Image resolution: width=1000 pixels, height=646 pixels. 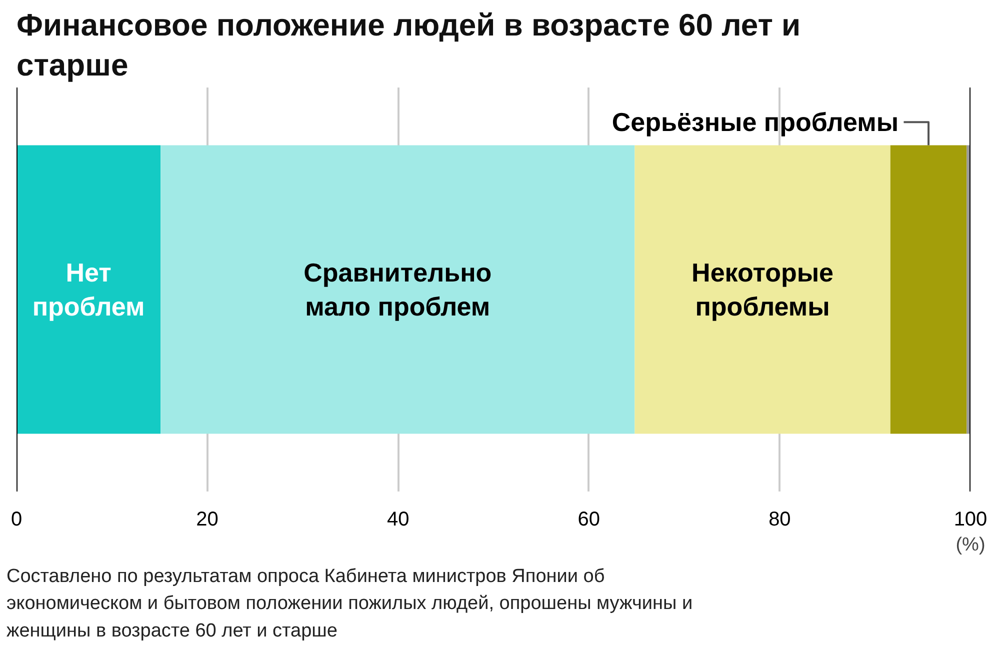 What do you see at coordinates (207, 519) in the screenshot?
I see `x-tick-label: 20` at bounding box center [207, 519].